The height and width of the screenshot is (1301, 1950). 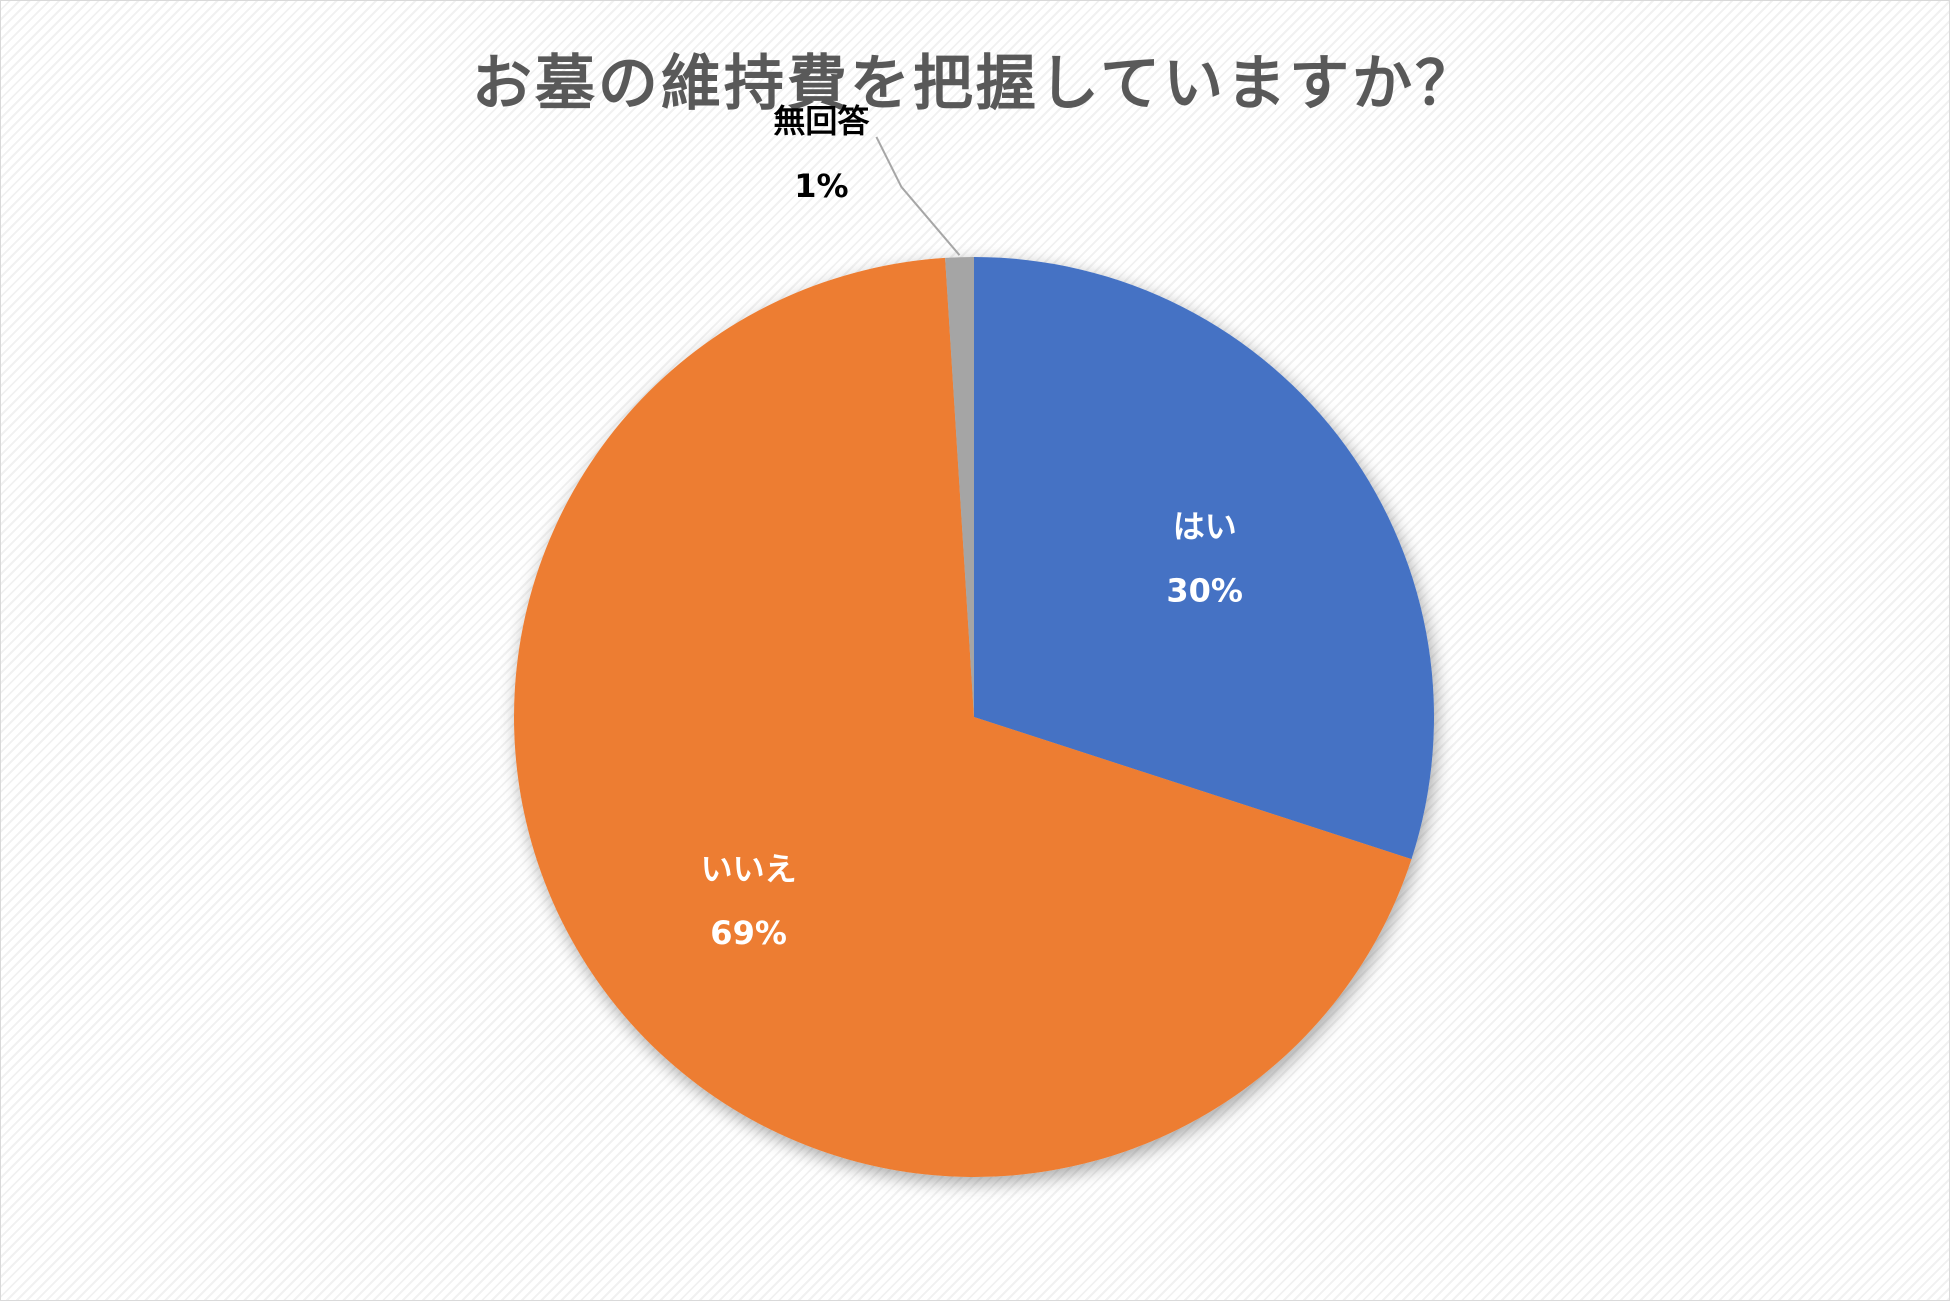 What do you see at coordinates (749, 869) in the screenshot?
I see `slice-label-name-2: いいえ` at bounding box center [749, 869].